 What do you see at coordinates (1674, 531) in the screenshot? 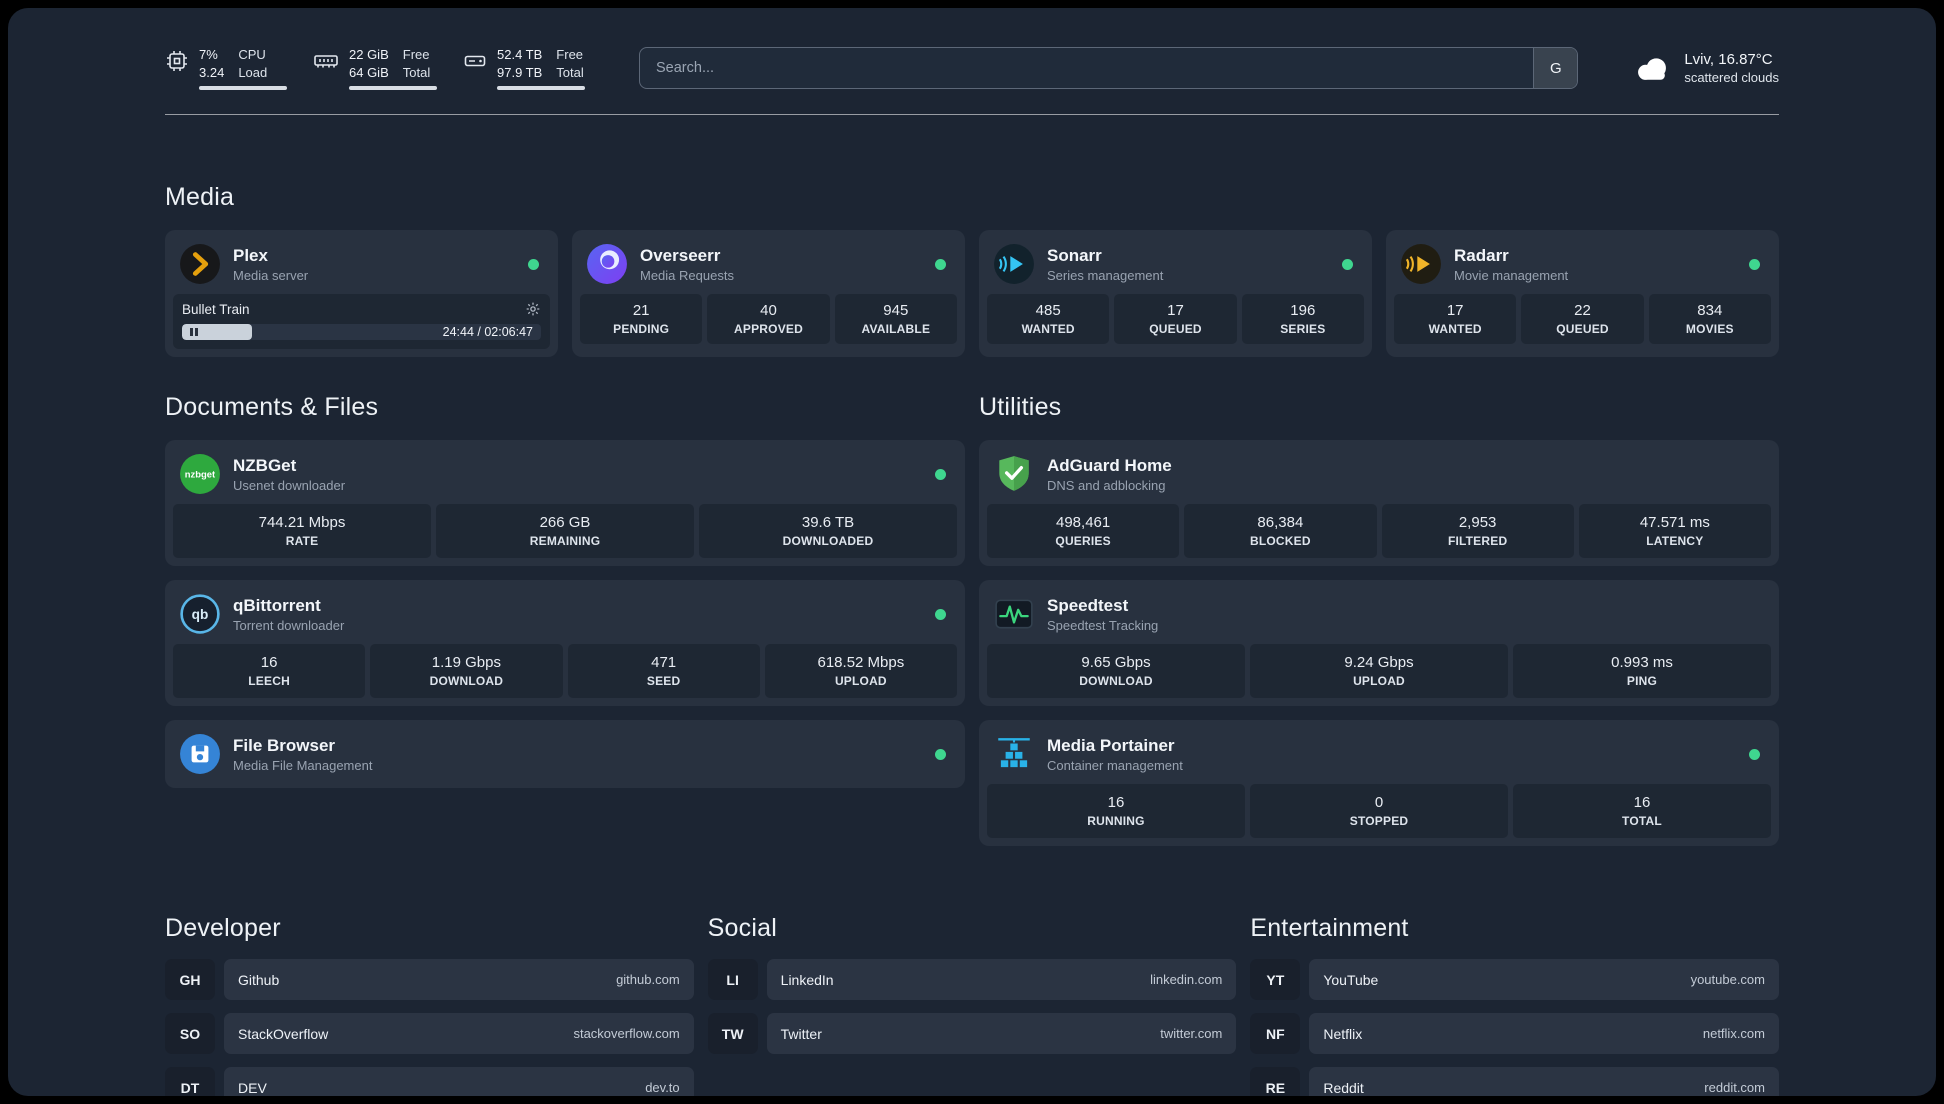
I see `stat-tile: 47.571 ms LATENCY` at bounding box center [1674, 531].